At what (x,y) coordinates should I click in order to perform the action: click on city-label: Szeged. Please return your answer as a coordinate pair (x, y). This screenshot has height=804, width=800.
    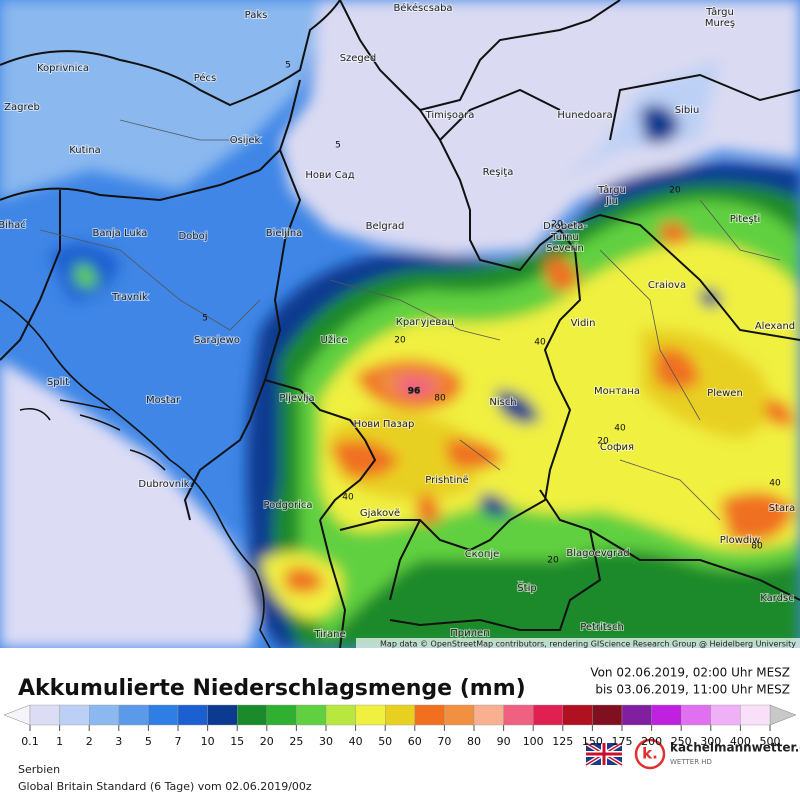
    Looking at the image, I should click on (358, 58).